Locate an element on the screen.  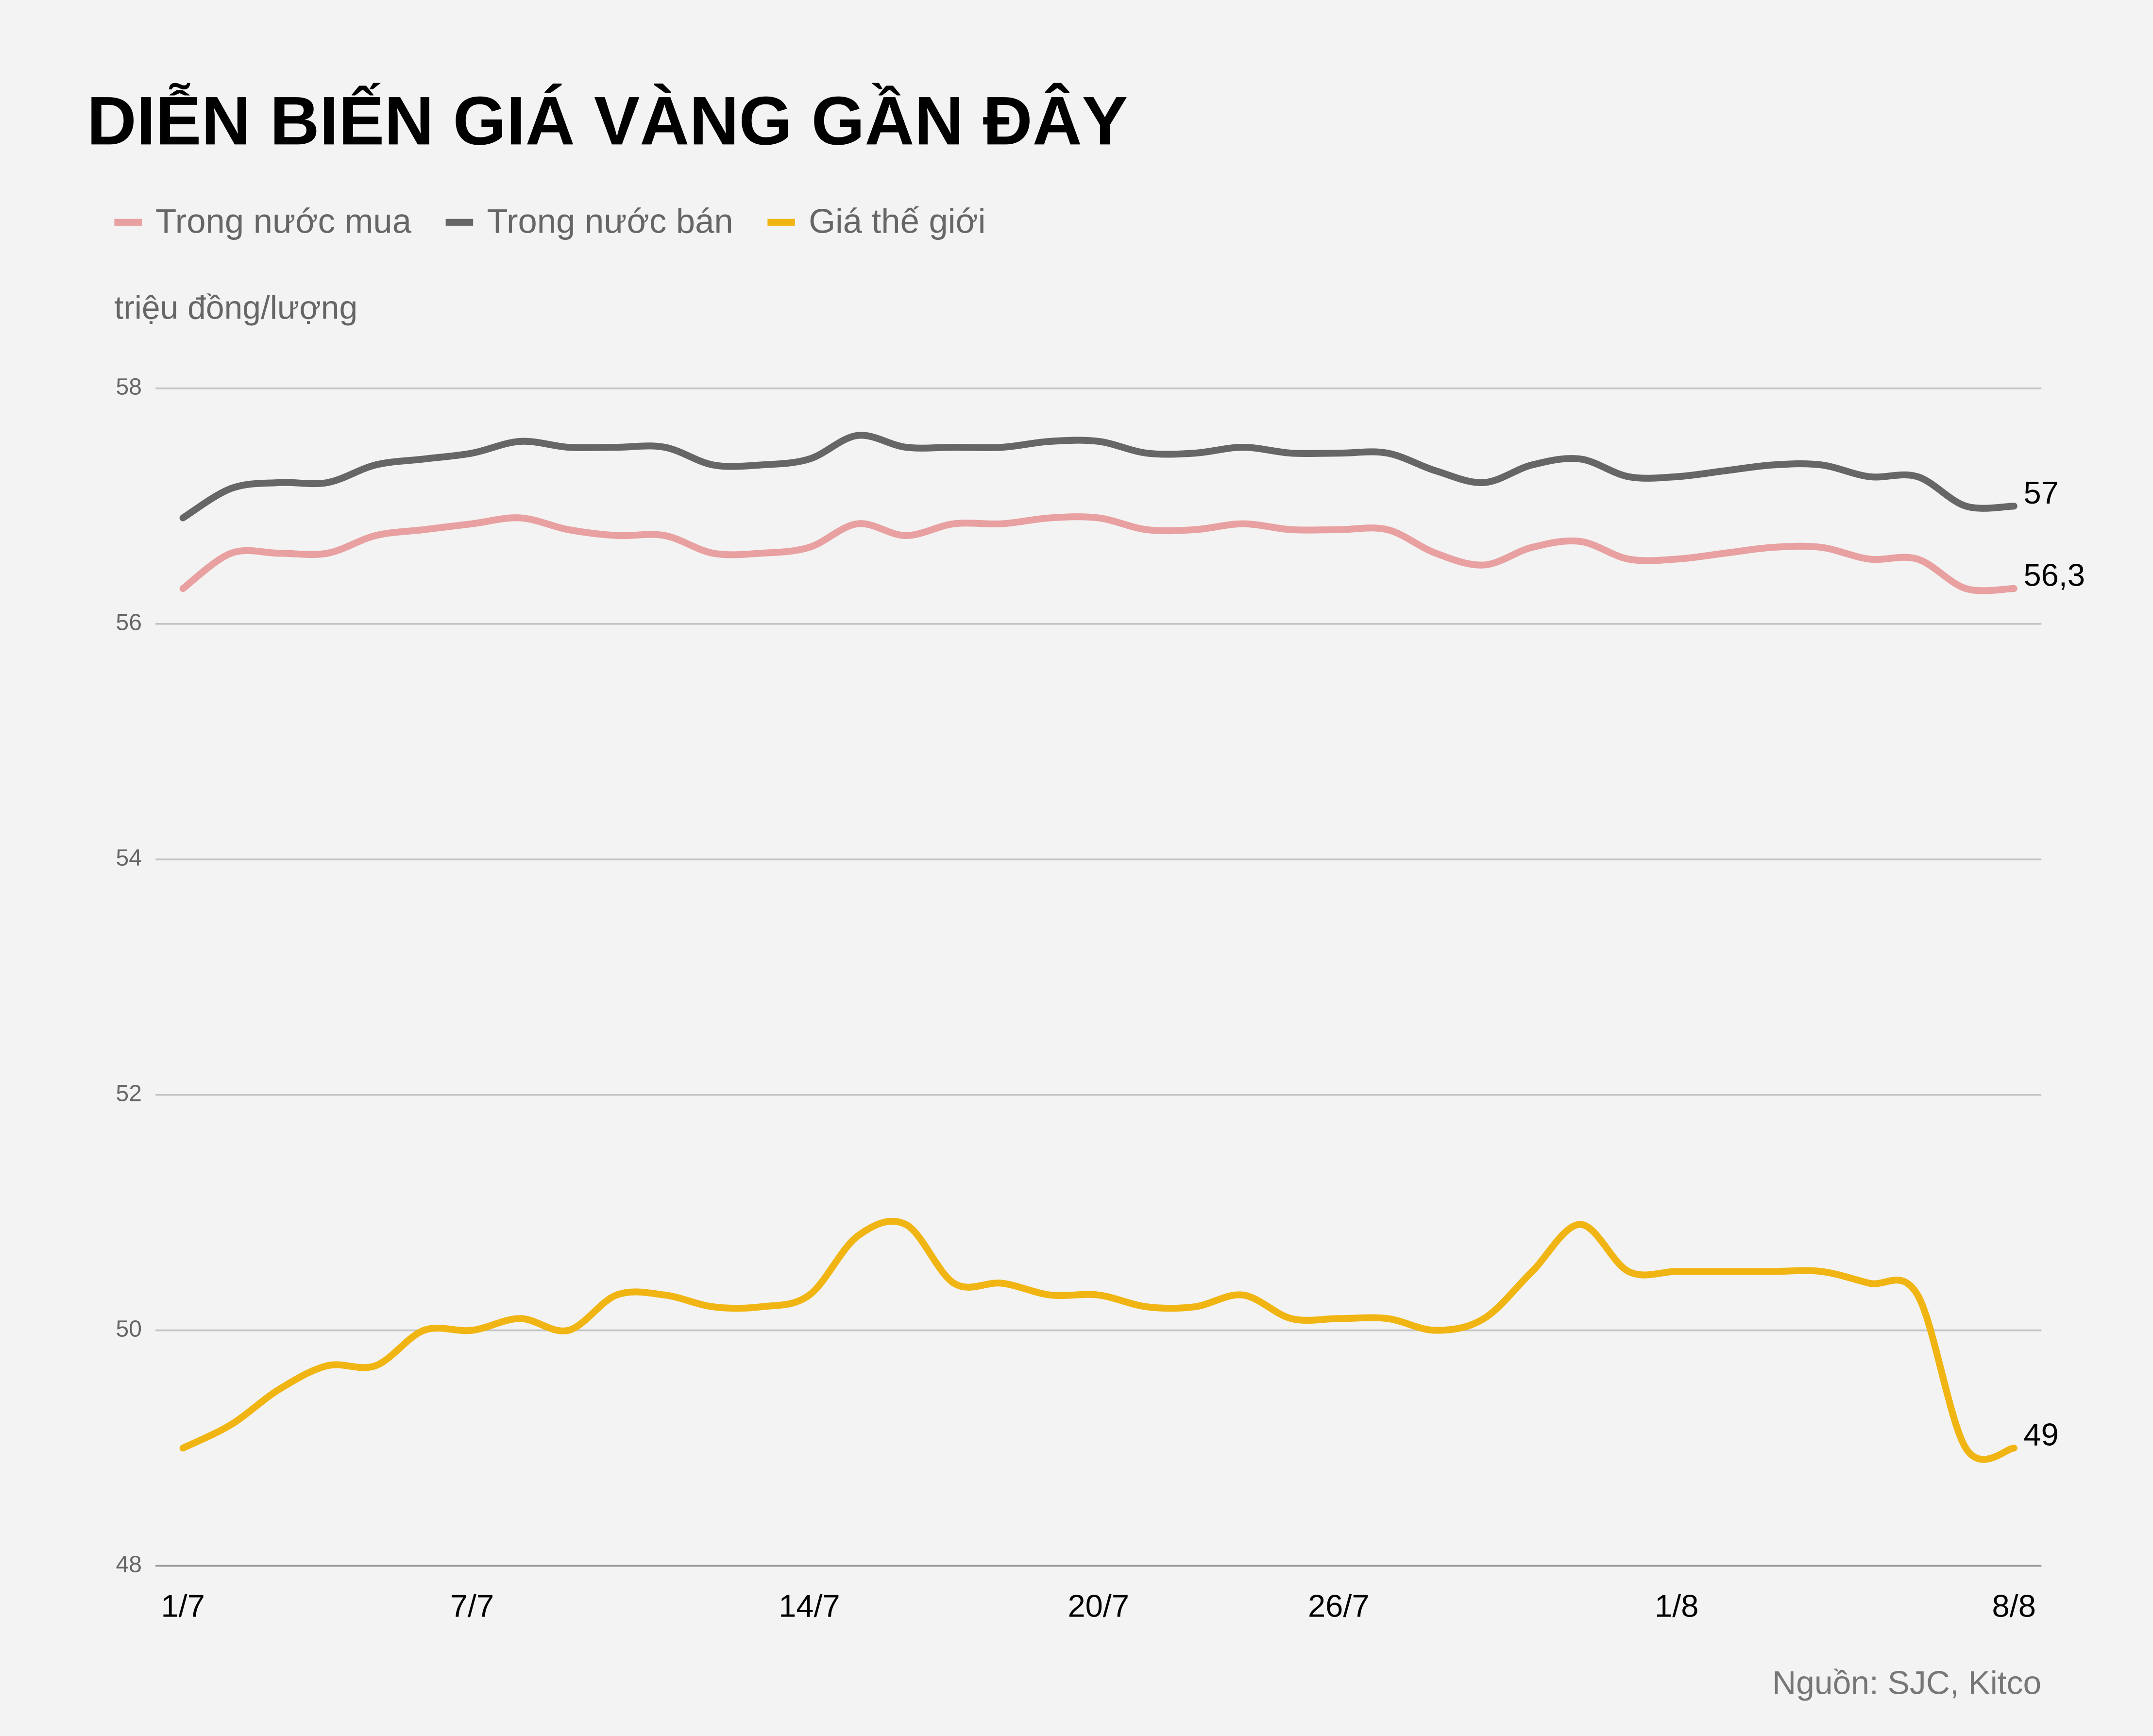
legend-label: Trong nước mua is located at coordinates (284, 221).